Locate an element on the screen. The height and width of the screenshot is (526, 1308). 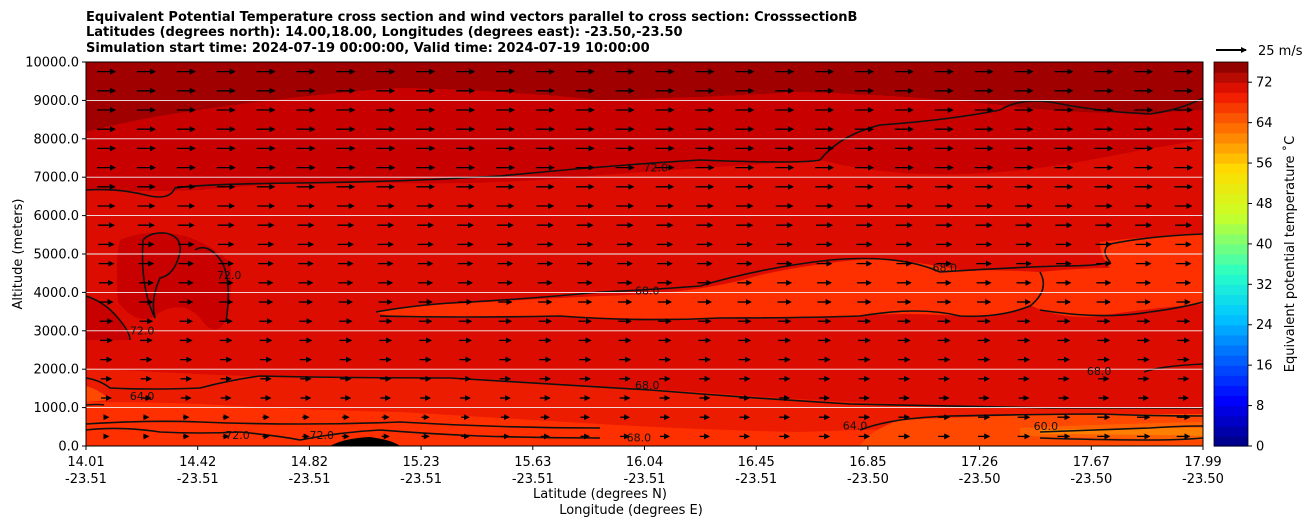
wind-key: 25 m/s is located at coordinates (1259, 51).